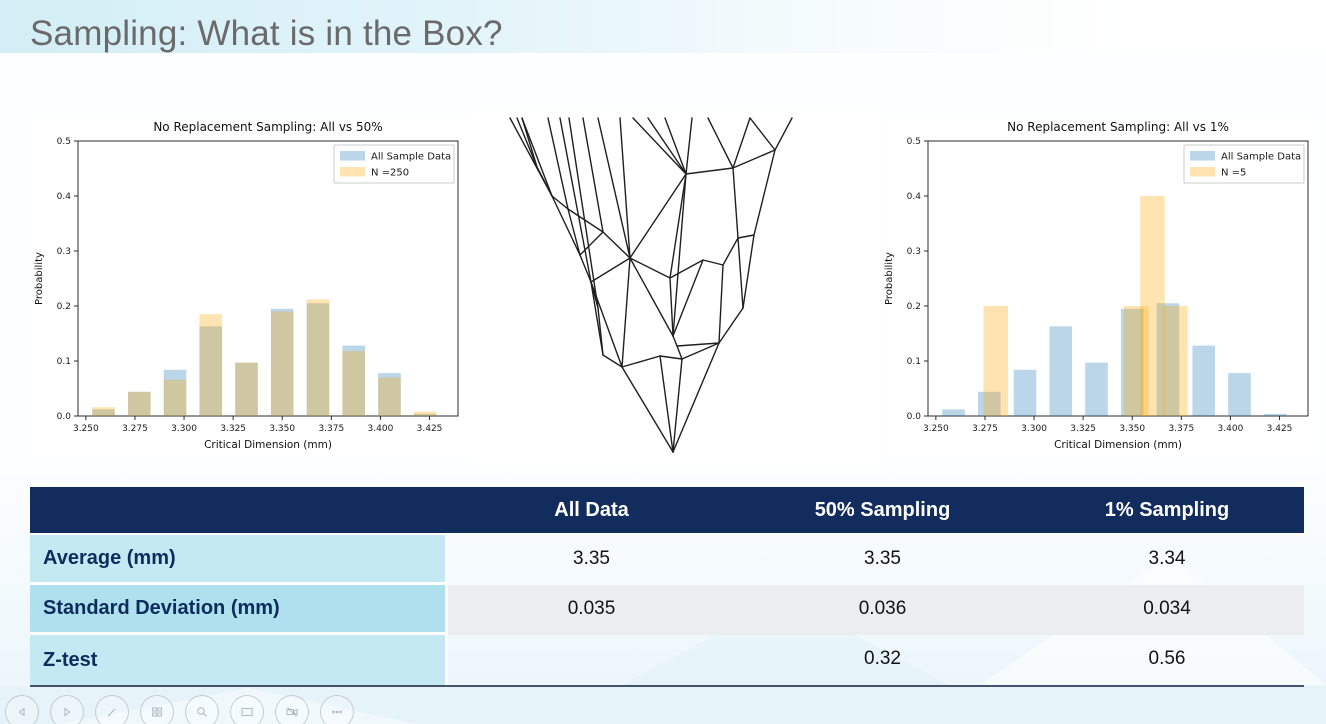 The height and width of the screenshot is (724, 1326). I want to click on cell-average-all: 3.35, so click(591, 558).